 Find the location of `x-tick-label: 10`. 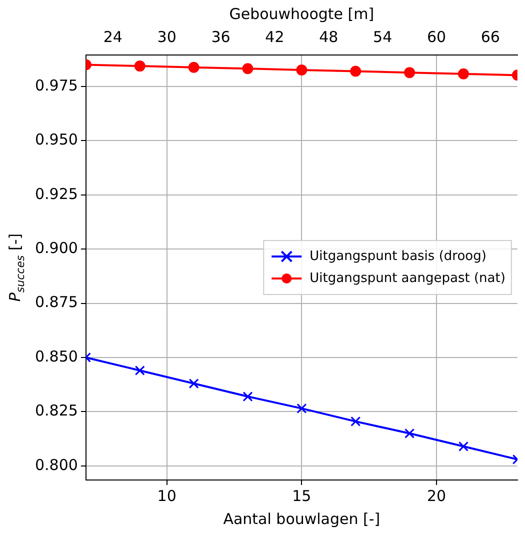

x-tick-label: 10 is located at coordinates (166, 495).